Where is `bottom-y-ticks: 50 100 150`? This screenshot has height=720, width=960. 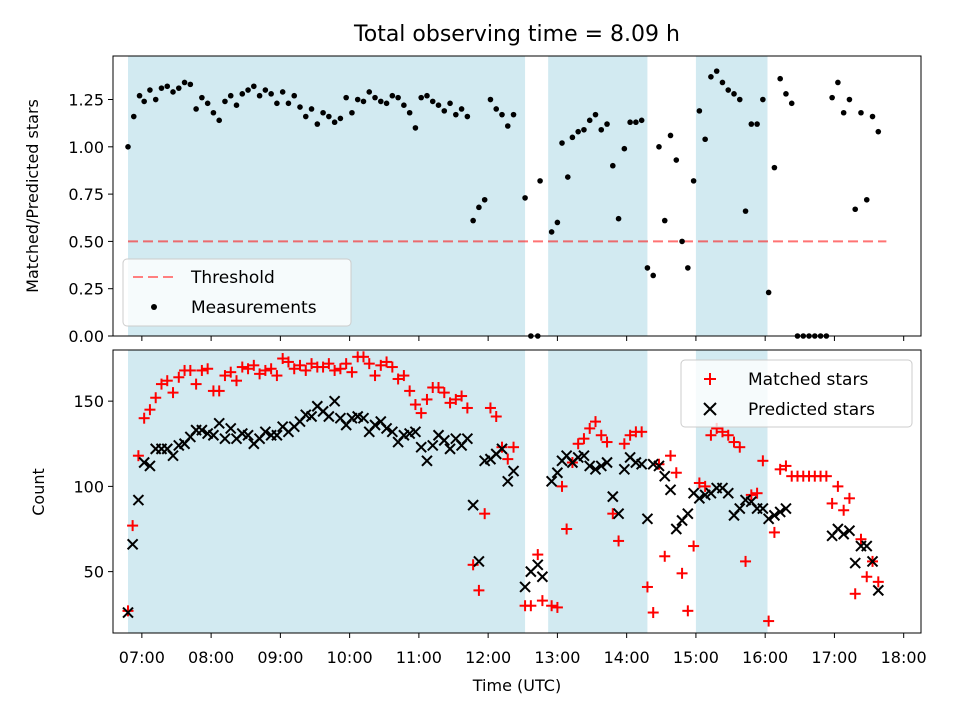
bottom-y-ticks: 50 100 150 is located at coordinates (93, 487).